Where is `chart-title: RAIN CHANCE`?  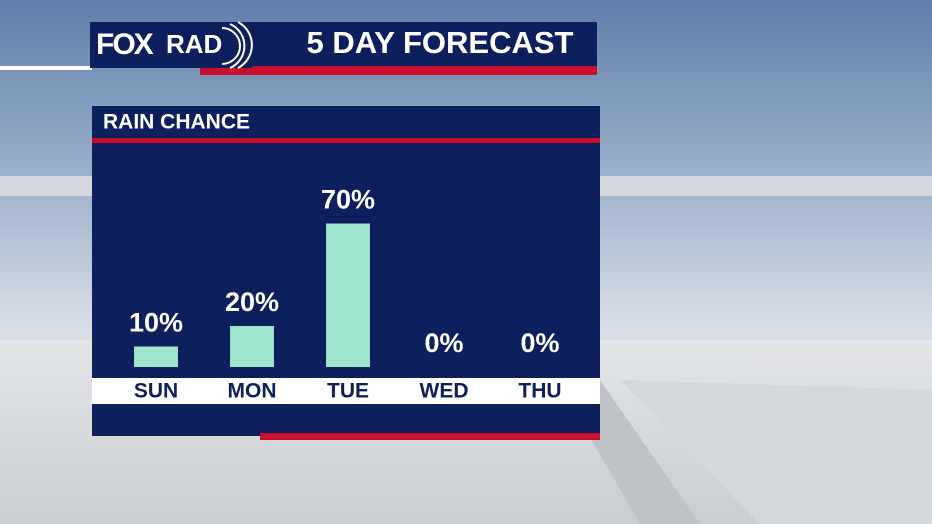 chart-title: RAIN CHANCE is located at coordinates (176, 122).